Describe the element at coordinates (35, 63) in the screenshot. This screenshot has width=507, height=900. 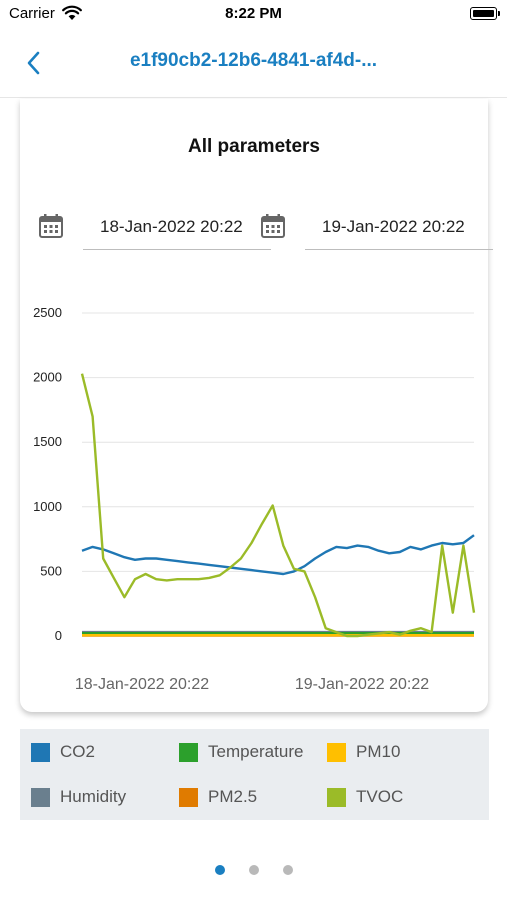
I see `back-chevron-icon` at that location.